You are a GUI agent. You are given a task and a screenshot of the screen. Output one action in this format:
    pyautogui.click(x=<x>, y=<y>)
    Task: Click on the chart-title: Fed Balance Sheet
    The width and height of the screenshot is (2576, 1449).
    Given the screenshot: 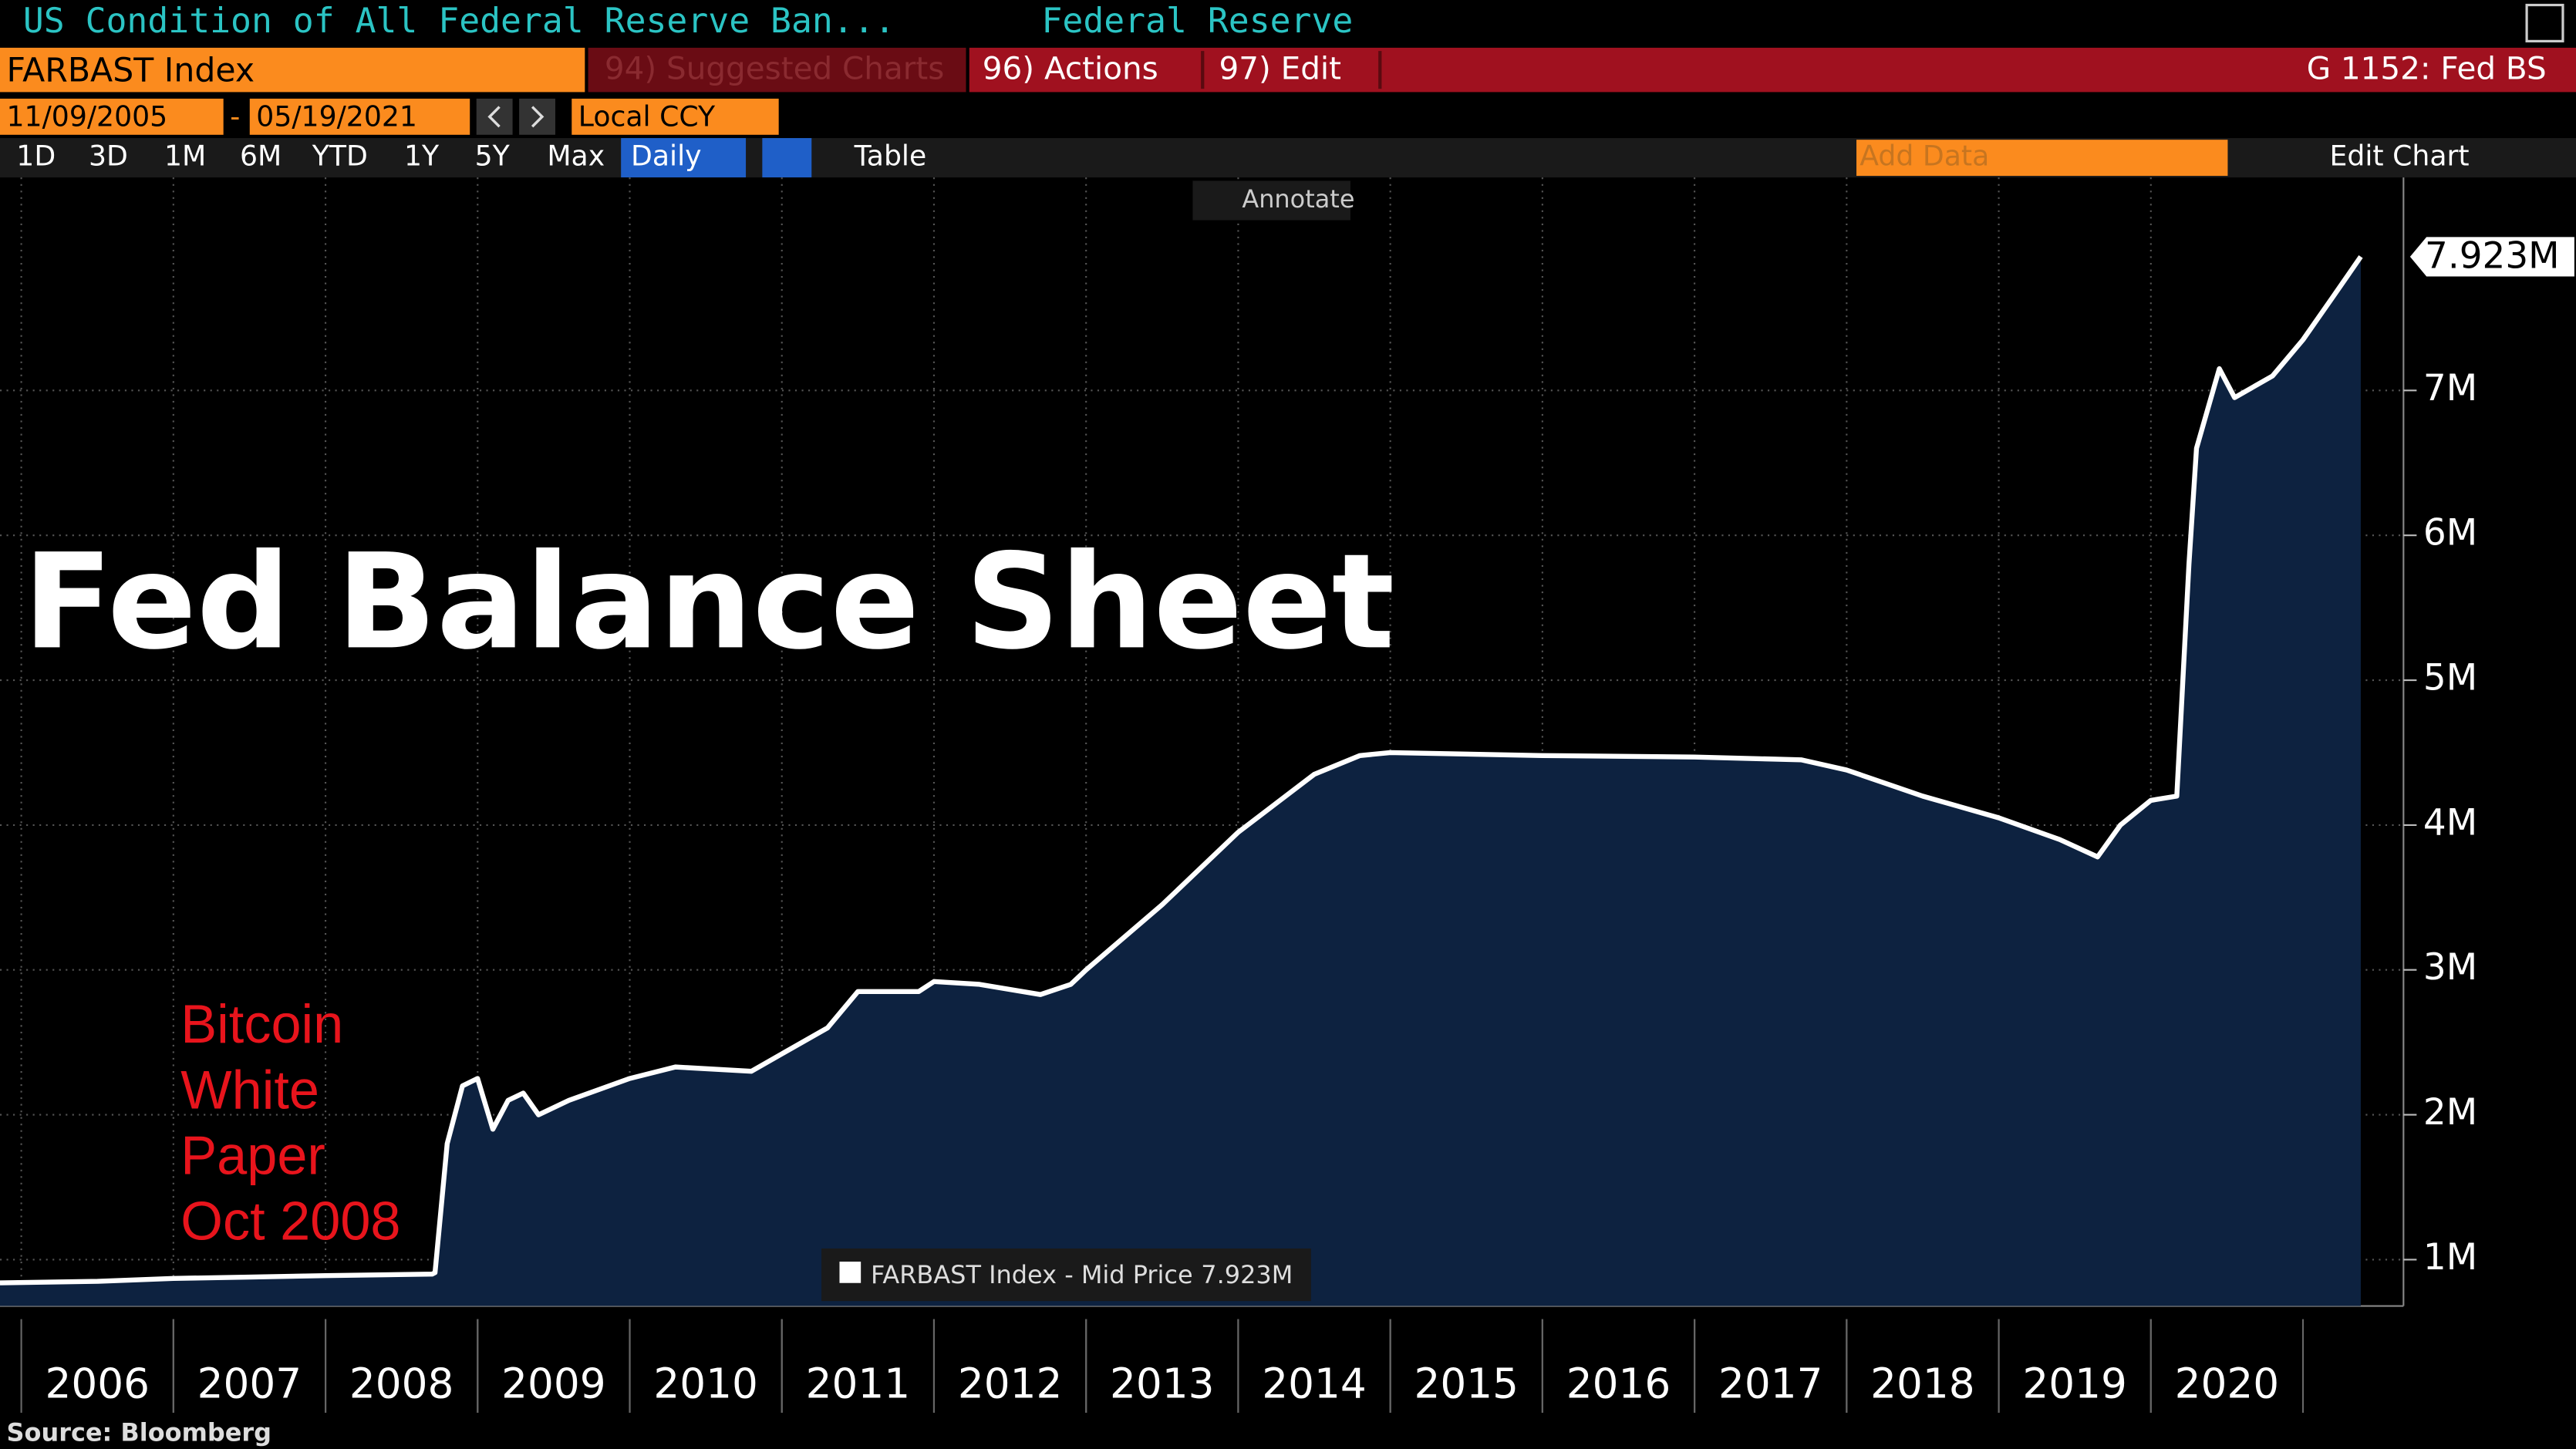 What is the action you would take?
    pyautogui.click(x=708, y=602)
    